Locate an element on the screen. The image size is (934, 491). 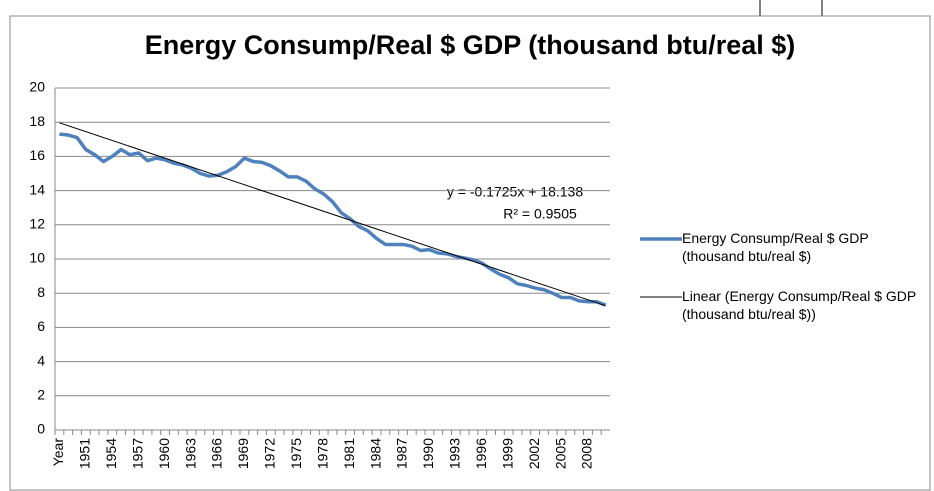
x-tick-label: Year is located at coordinates (58, 452).